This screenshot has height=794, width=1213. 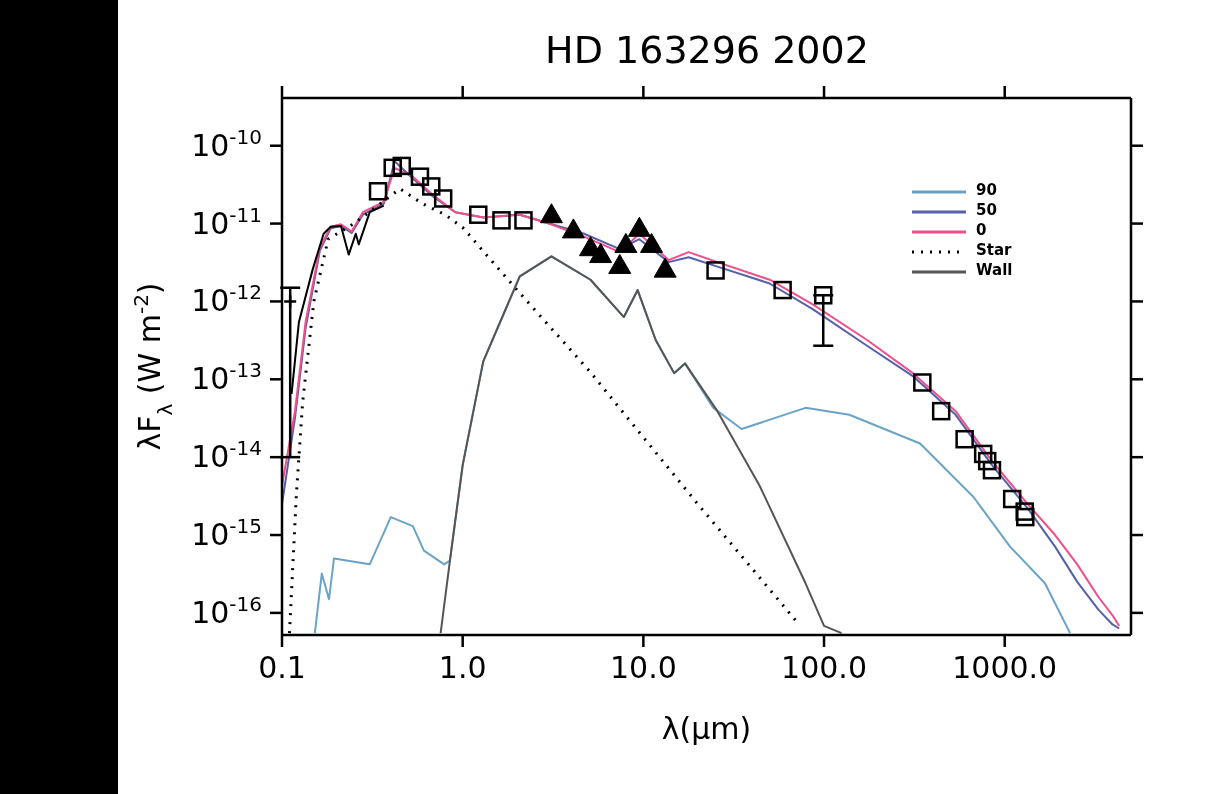 What do you see at coordinates (226, 299) in the screenshot?
I see `y-tick-label: 10$^{-12}$` at bounding box center [226, 299].